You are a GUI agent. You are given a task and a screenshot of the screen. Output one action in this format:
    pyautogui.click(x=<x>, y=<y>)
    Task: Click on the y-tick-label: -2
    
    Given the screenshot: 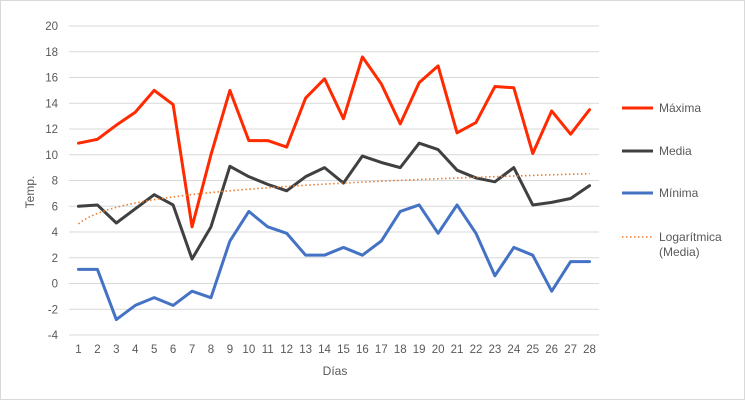 What is the action you would take?
    pyautogui.click(x=53, y=310)
    